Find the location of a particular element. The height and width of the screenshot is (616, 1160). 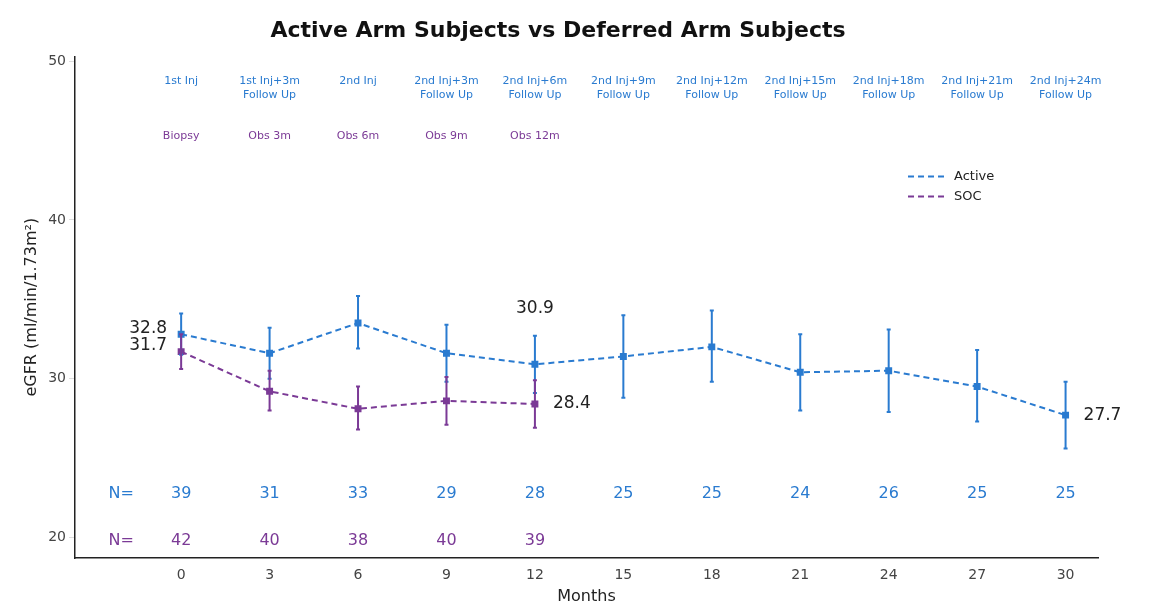

annotation: 1st Inj+3m Follow Up is located at coordinates (269, 88).